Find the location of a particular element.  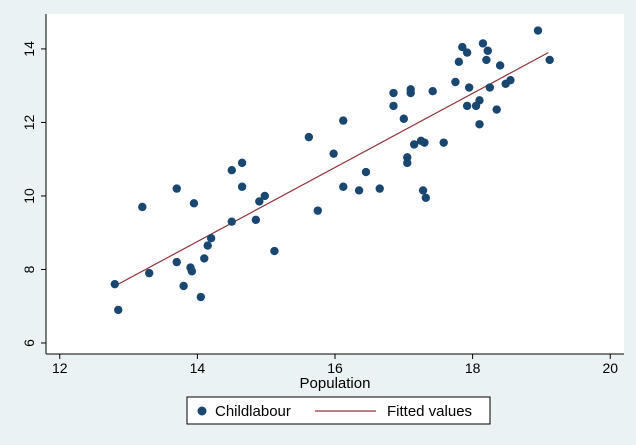

x-tick-label: 20 is located at coordinates (610, 368).